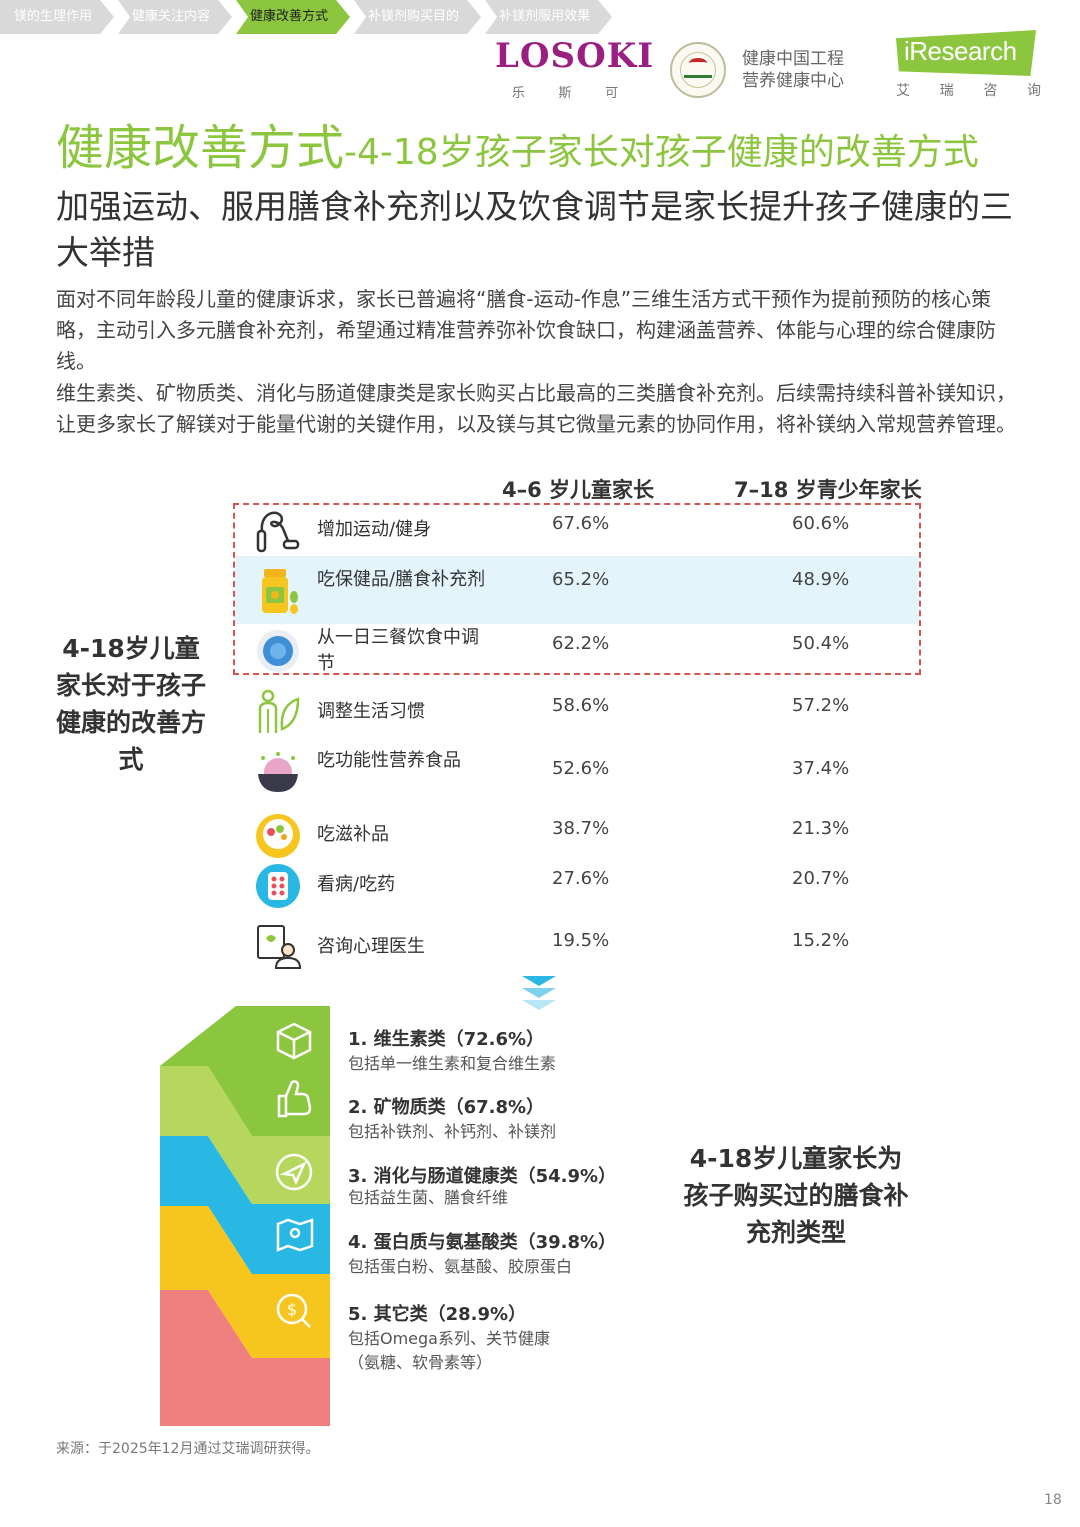  Describe the element at coordinates (960, 51) in the screenshot. I see `iresearch-wordmark: iResearch` at that location.